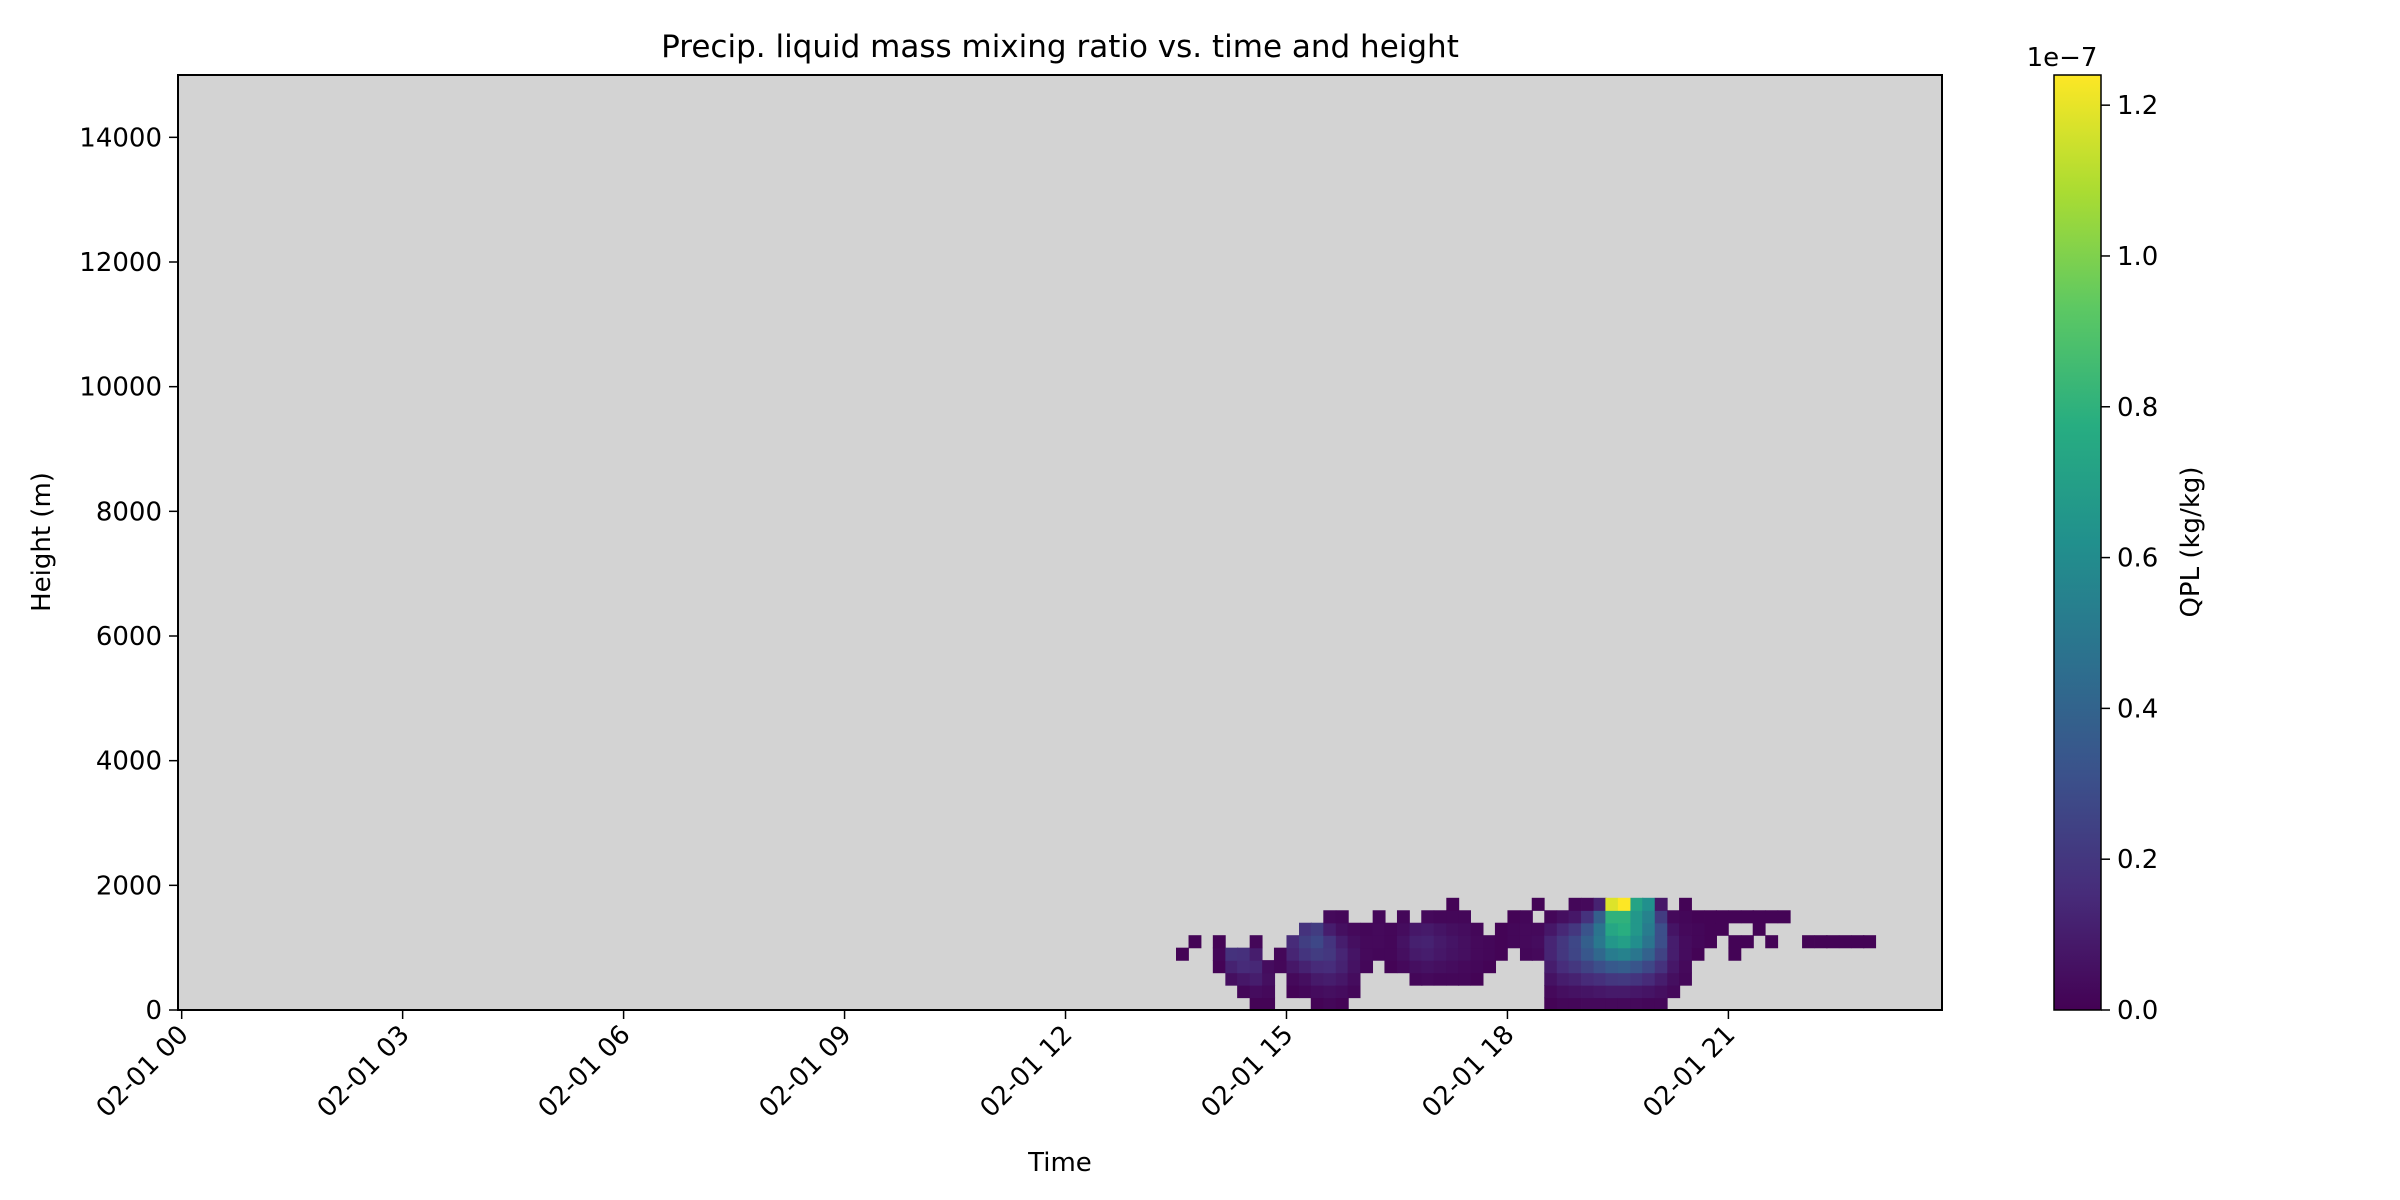 The image size is (2400, 1200). I want to click on x-tick-label: 02-01 09, so click(806, 1072).